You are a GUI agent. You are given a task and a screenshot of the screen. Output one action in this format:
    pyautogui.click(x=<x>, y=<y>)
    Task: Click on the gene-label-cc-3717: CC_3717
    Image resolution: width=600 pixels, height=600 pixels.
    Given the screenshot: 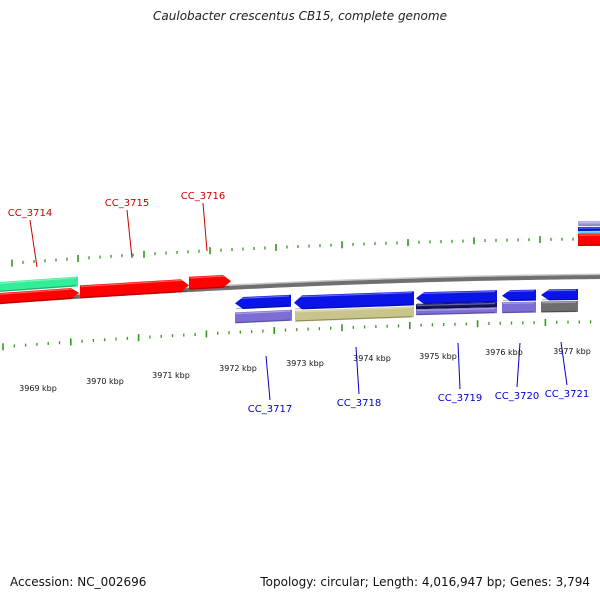 What is the action you would take?
    pyautogui.click(x=270, y=409)
    